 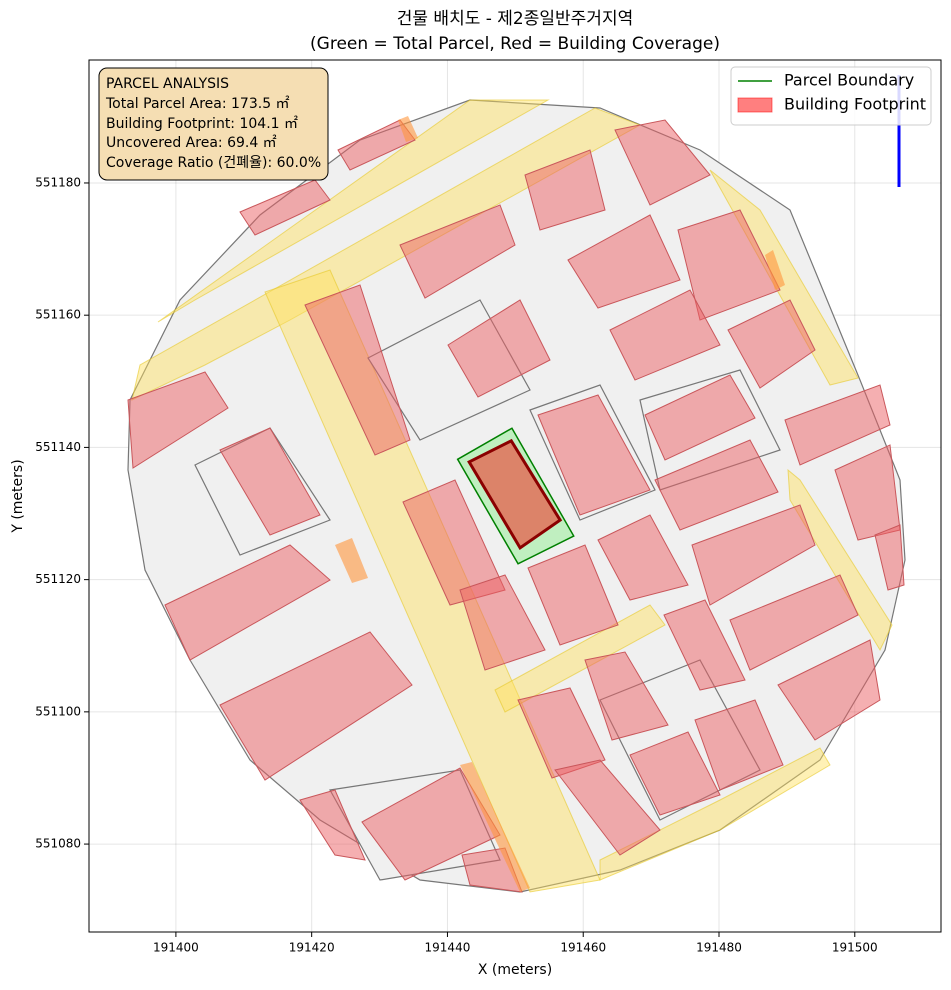 I want to click on legend-label: Parcel Boundary, so click(x=849, y=80).